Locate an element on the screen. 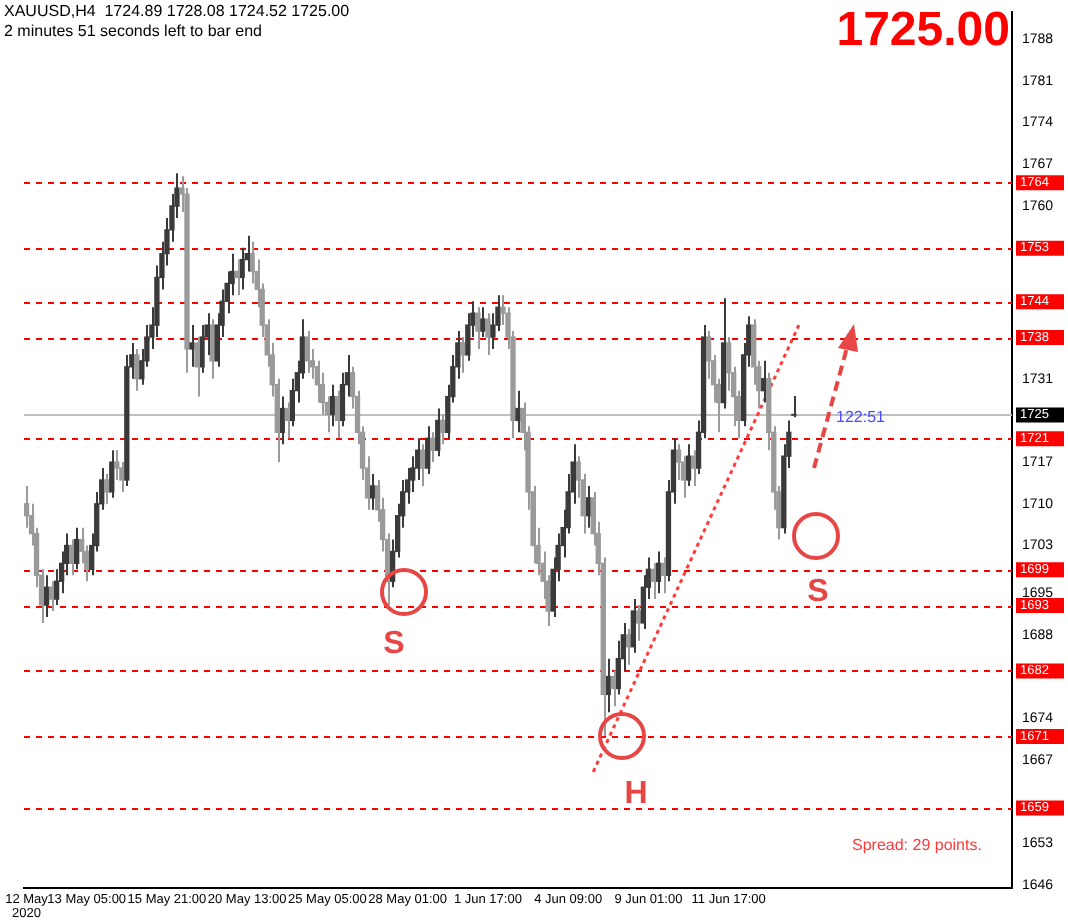  annotation: H is located at coordinates (636, 793).